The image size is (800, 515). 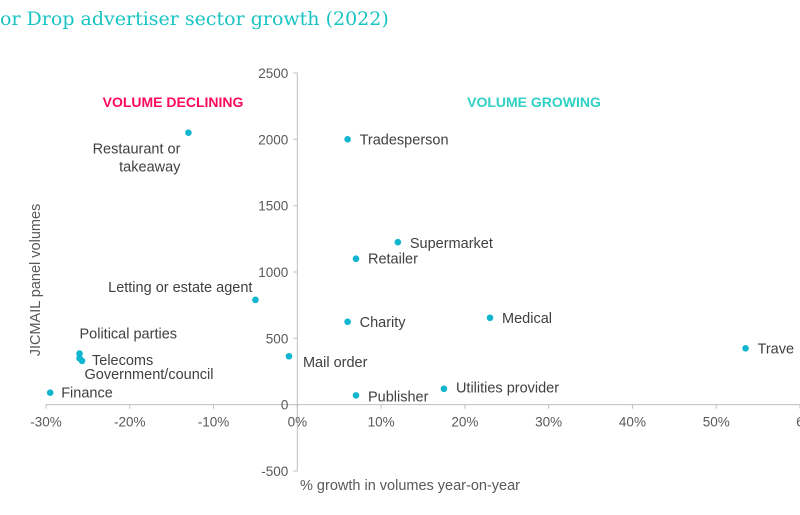 What do you see at coordinates (451, 244) in the screenshot?
I see `point-label-supermarket: Supermarket` at bounding box center [451, 244].